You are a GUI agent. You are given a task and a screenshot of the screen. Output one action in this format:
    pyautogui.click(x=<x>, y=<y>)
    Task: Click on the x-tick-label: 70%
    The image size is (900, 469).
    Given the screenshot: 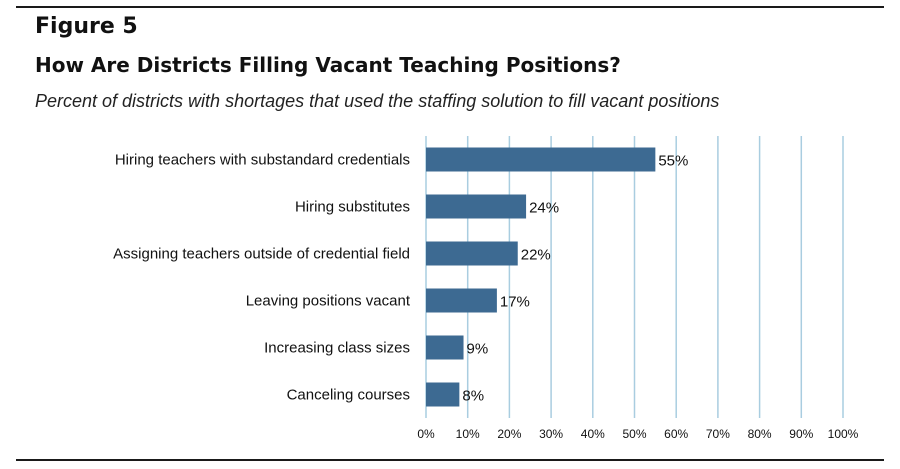 What is the action you would take?
    pyautogui.click(x=718, y=434)
    